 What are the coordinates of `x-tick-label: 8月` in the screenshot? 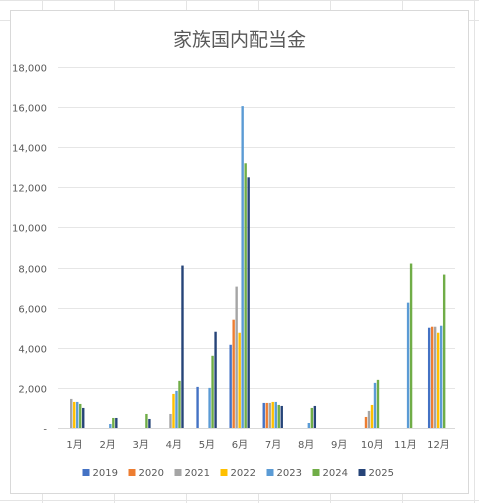 It's located at (306, 445).